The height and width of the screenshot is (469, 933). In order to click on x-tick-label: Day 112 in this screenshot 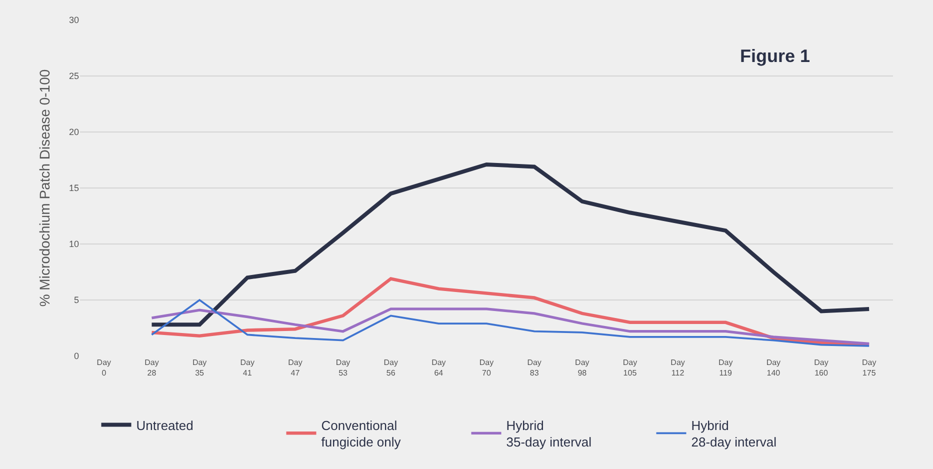, I will do `click(677, 368)`.